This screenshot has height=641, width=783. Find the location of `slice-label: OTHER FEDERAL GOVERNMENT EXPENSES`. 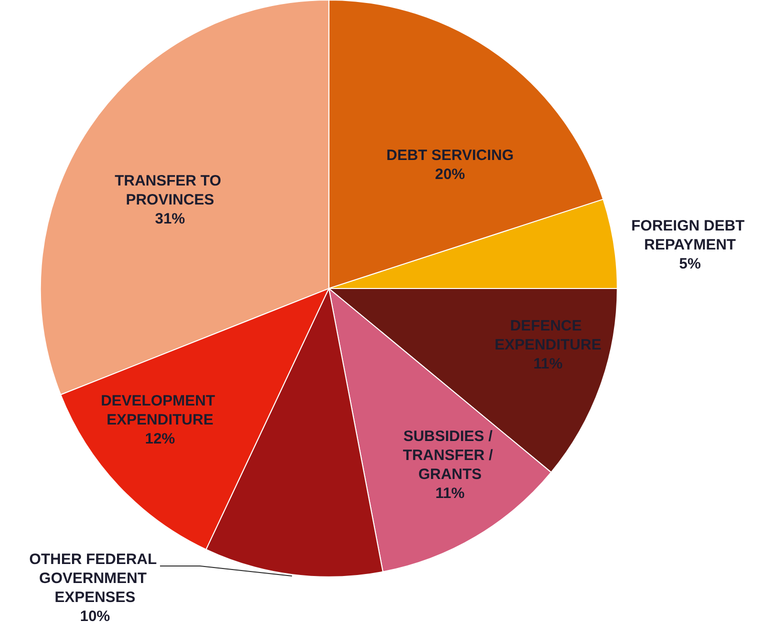

slice-label: OTHER FEDERAL GOVERNMENT EXPENSES is located at coordinates (95, 578).